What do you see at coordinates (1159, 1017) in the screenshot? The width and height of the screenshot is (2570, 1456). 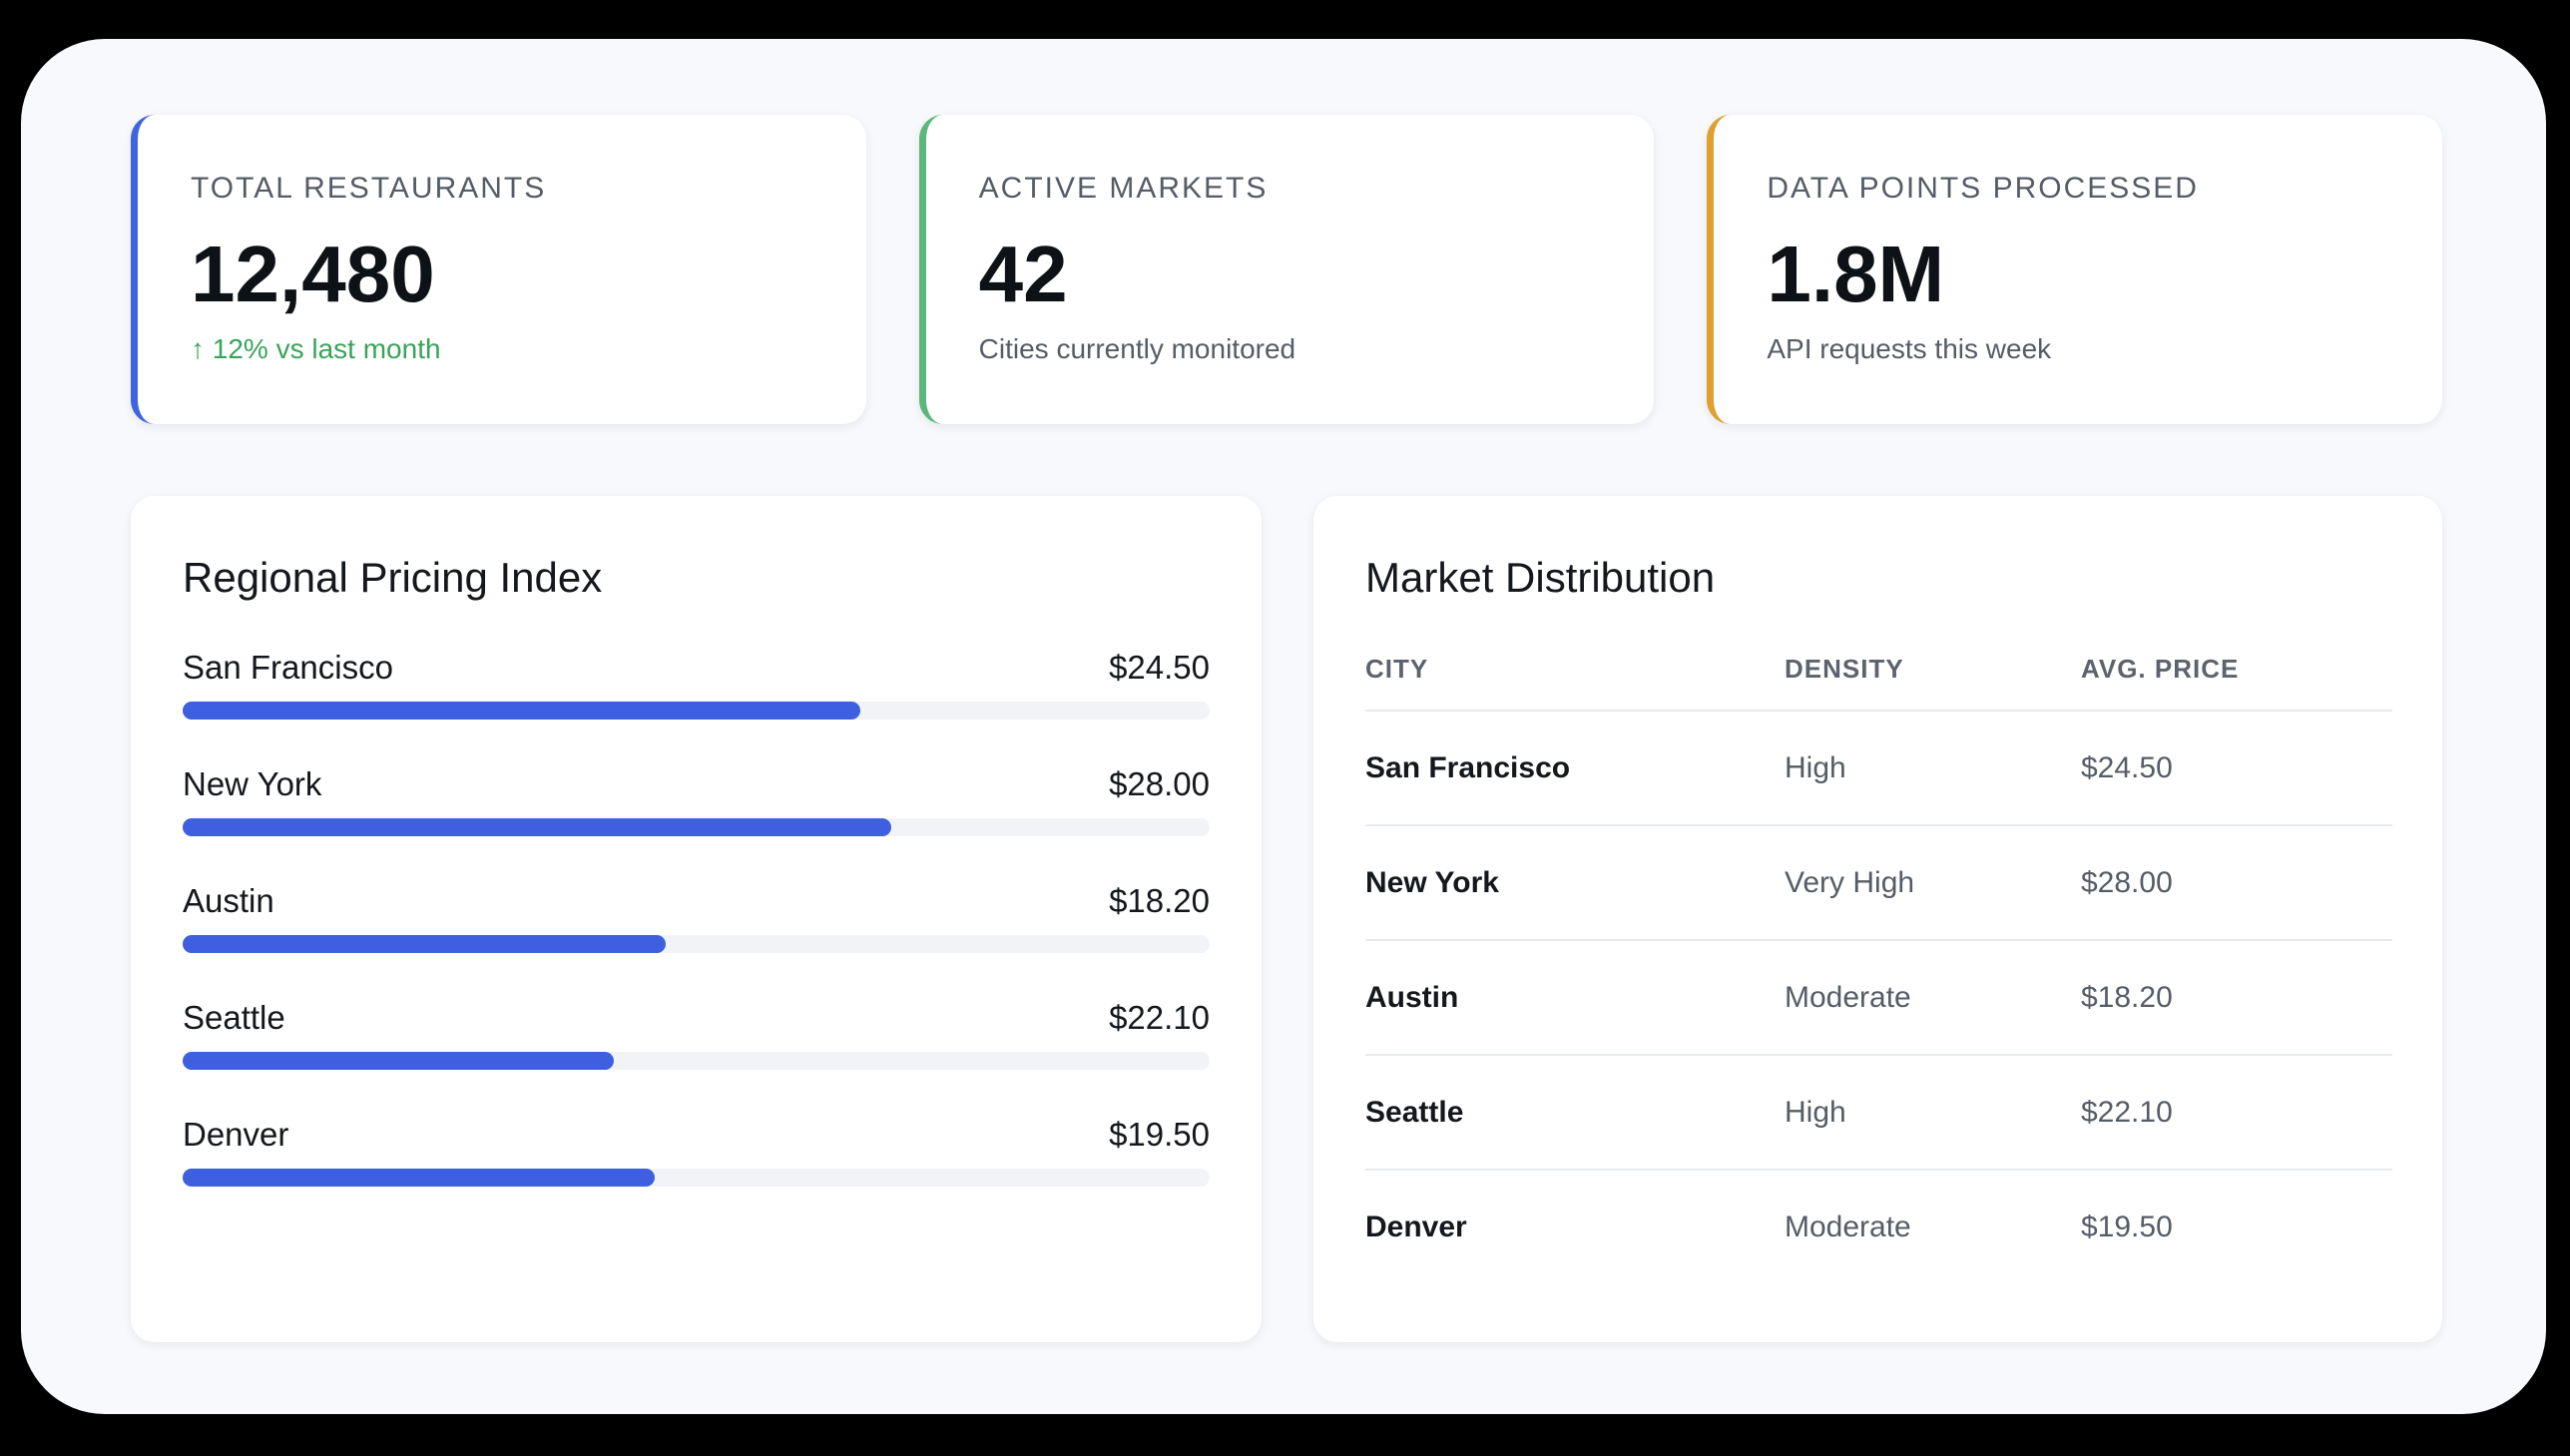 I see `bar-price-label: $22.10` at bounding box center [1159, 1017].